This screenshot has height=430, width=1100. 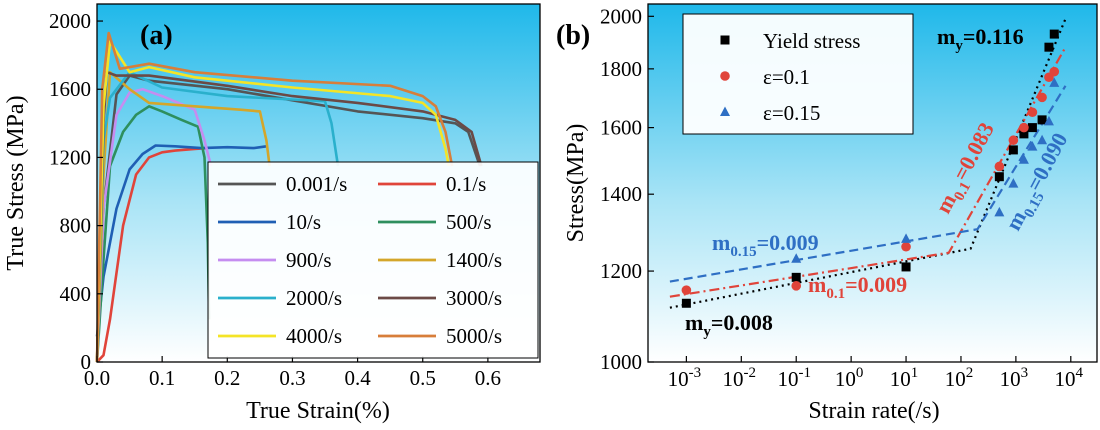 What do you see at coordinates (97, 378) in the screenshot?
I see `x-tick-label: 0.0` at bounding box center [97, 378].